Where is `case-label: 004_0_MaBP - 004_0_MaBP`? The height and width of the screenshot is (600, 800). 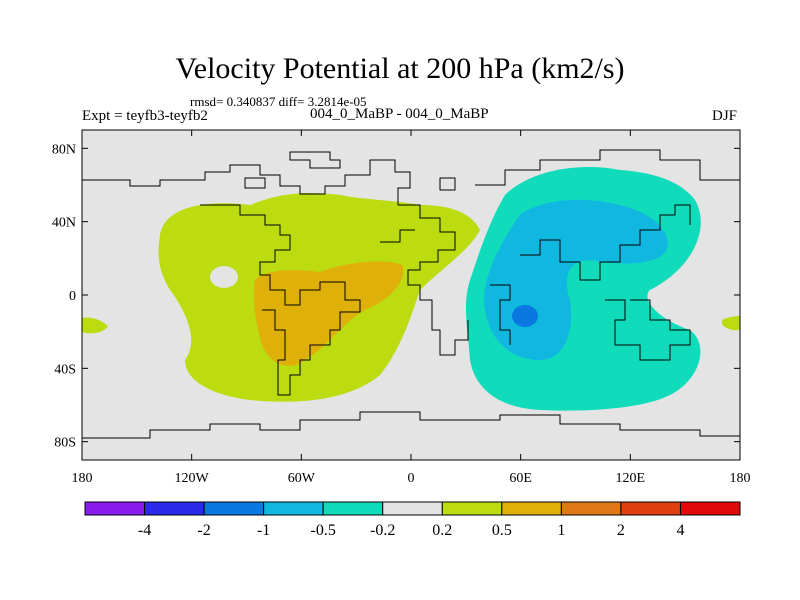 case-label: 004_0_MaBP - 004_0_MaBP is located at coordinates (399, 114).